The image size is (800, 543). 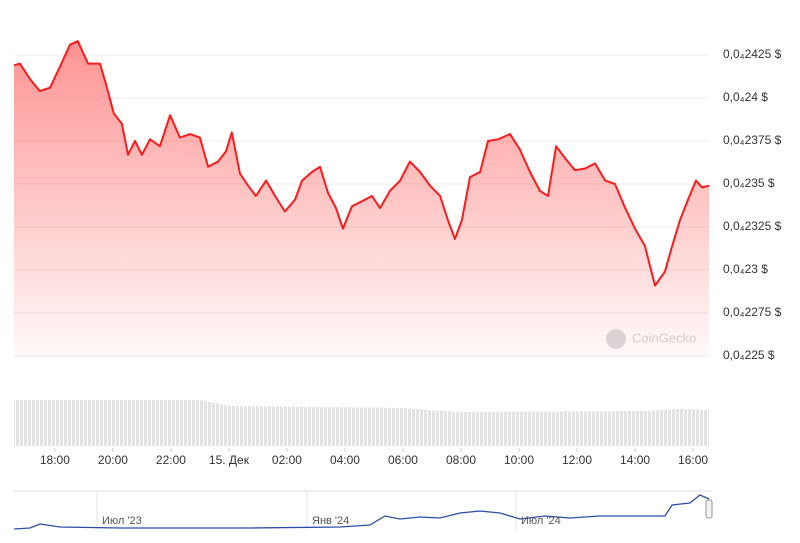 What do you see at coordinates (752, 140) in the screenshot?
I see `y-tick-label: 0,0₄2375 $` at bounding box center [752, 140].